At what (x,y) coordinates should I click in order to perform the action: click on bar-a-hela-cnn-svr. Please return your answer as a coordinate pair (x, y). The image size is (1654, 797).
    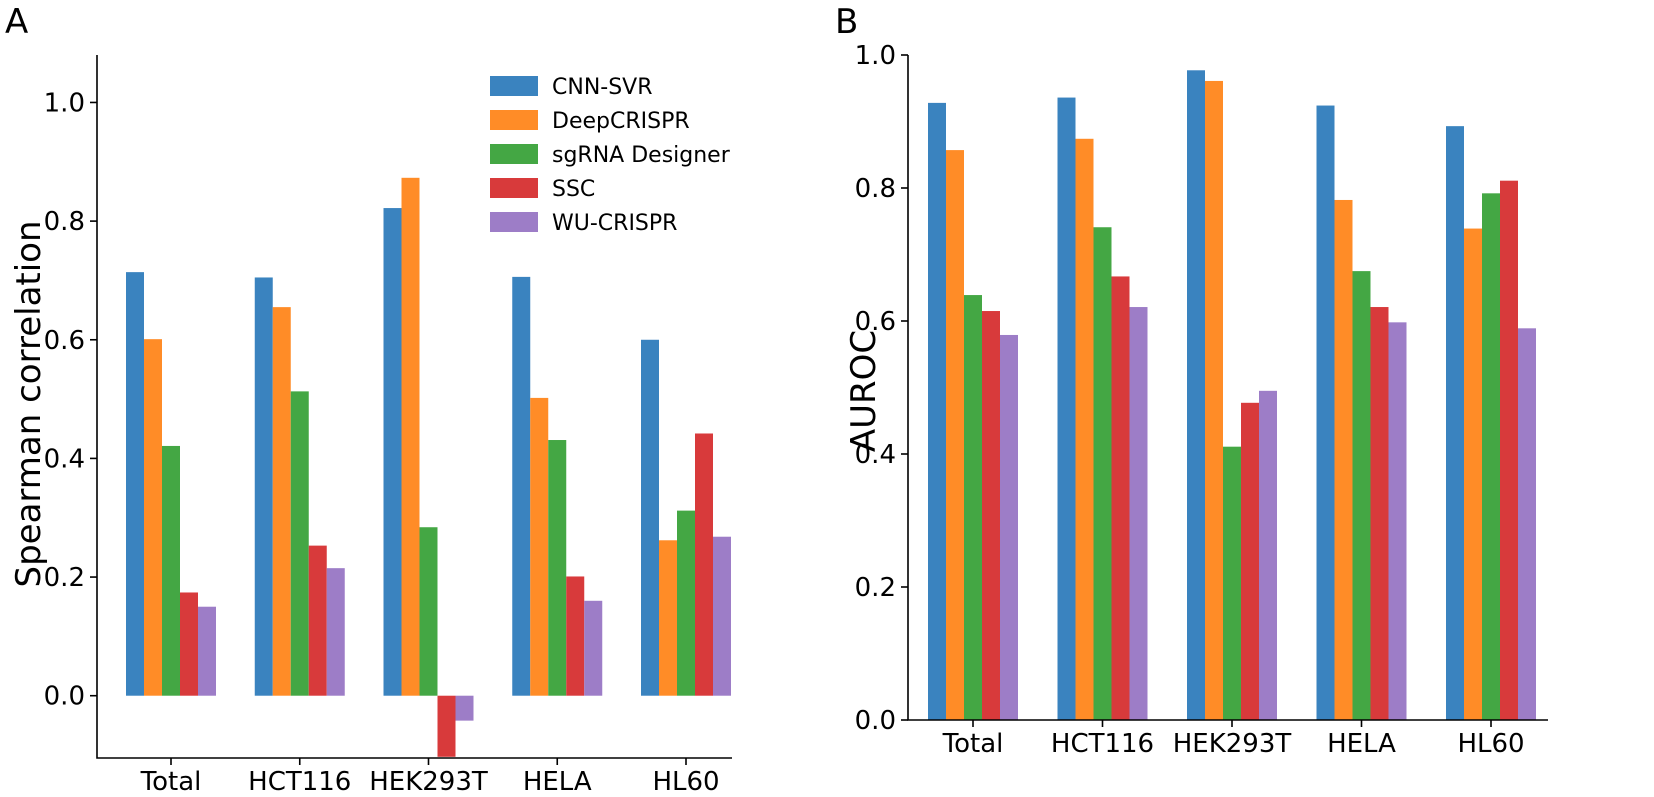
    Looking at the image, I should click on (521, 486).